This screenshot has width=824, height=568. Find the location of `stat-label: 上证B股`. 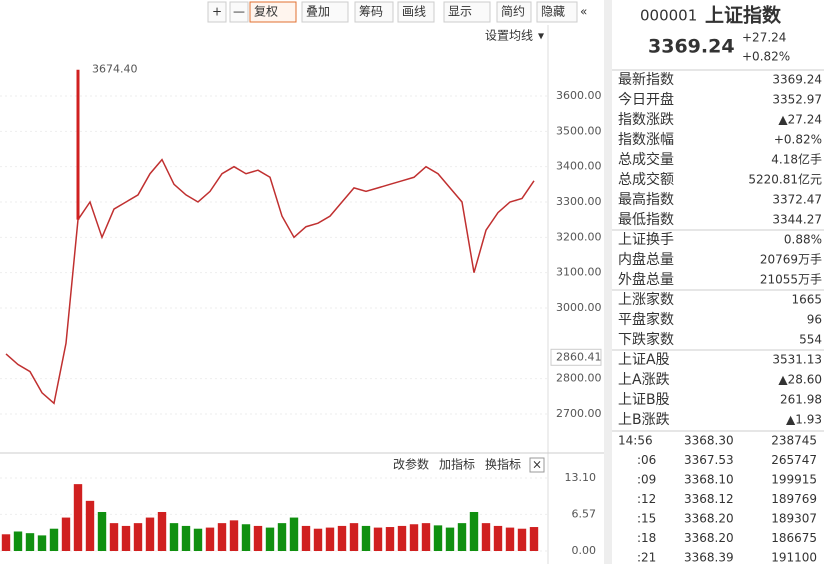

stat-label: 上证B股 is located at coordinates (644, 400).